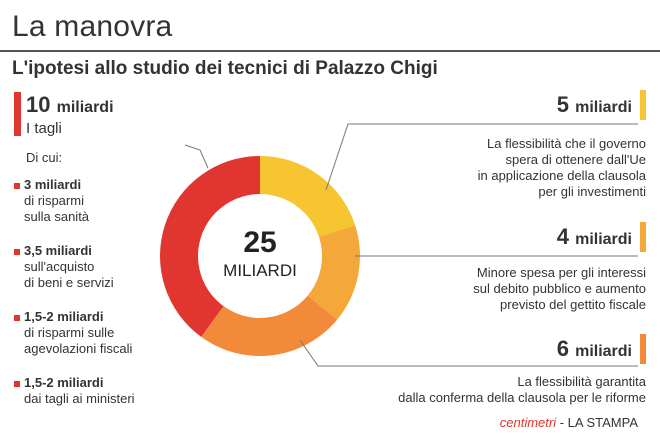  Describe the element at coordinates (573, 304) in the screenshot. I see `desc-line: previsto del gettito fiscale` at that location.